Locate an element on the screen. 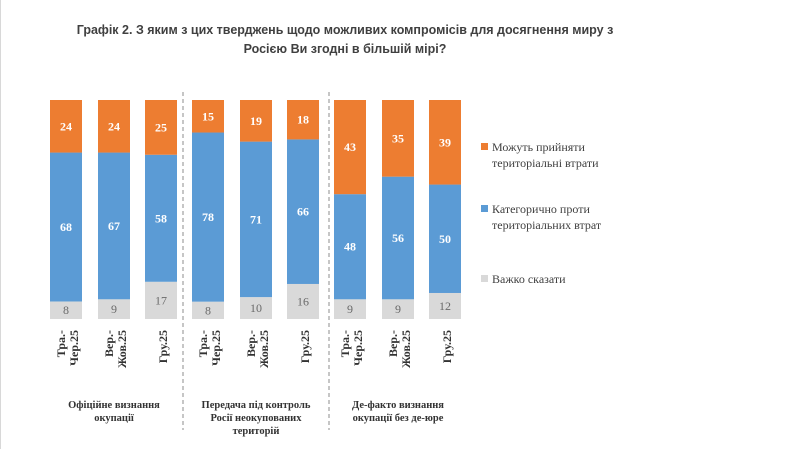  legend-label-line: Важко сказати is located at coordinates (529, 279).